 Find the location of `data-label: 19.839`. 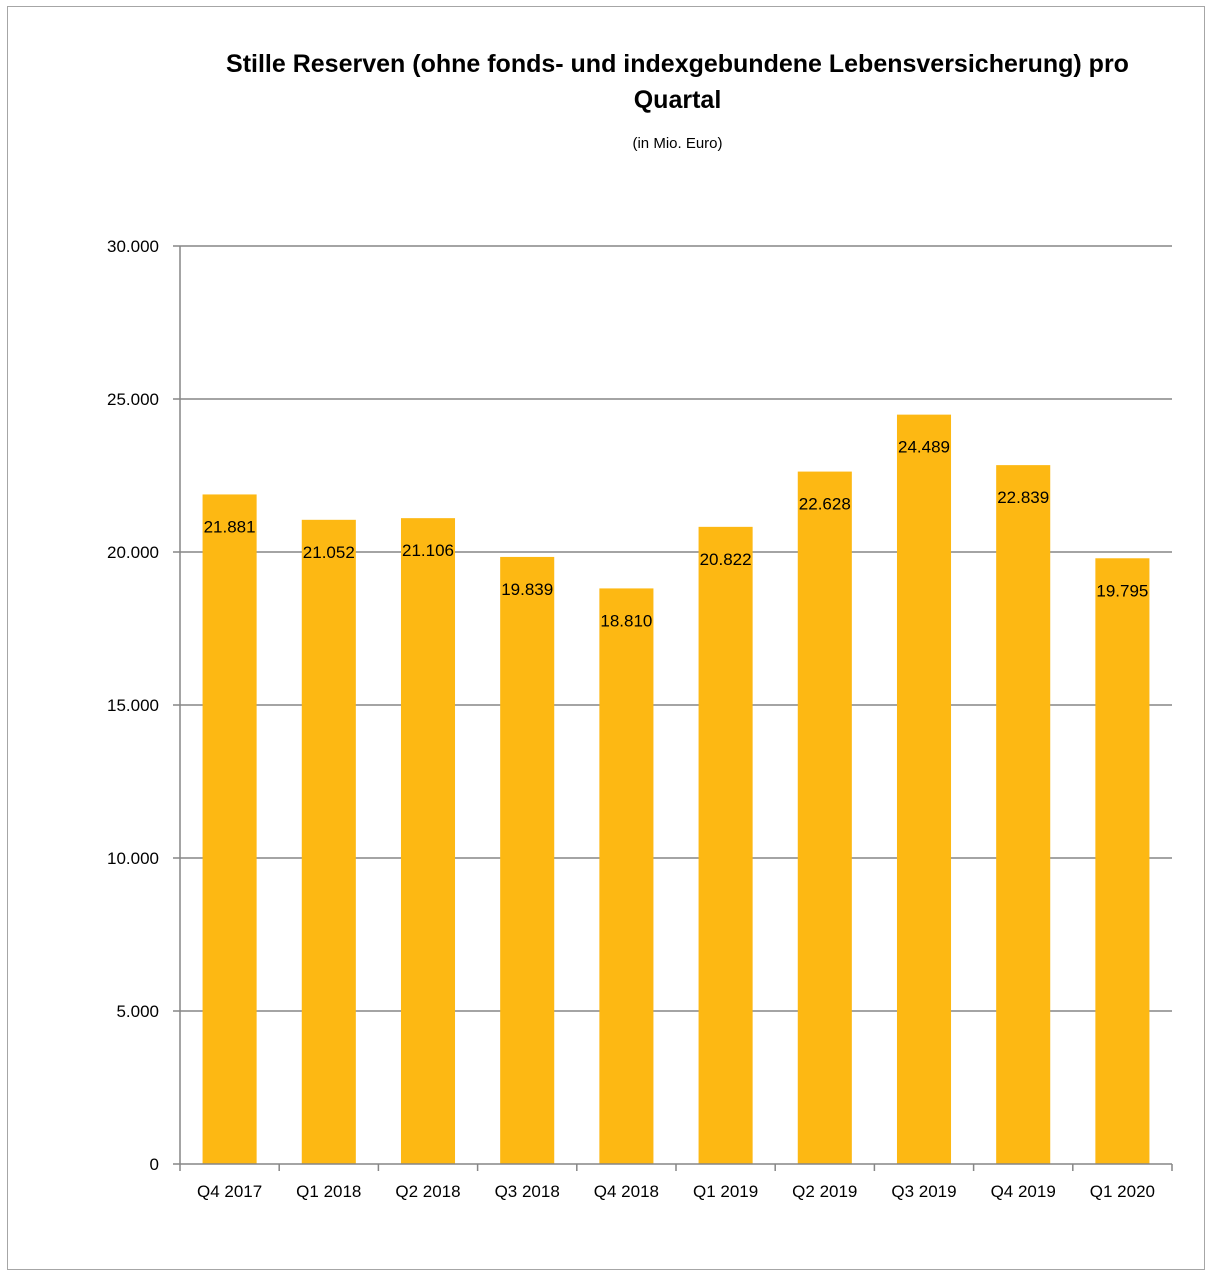

data-label: 19.839 is located at coordinates (527, 589).